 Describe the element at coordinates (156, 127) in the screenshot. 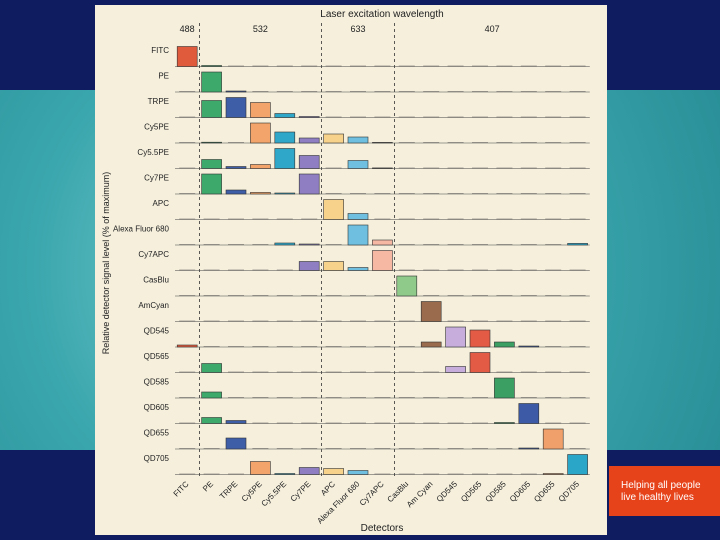

I see `dye-label: Cy5PE` at that location.